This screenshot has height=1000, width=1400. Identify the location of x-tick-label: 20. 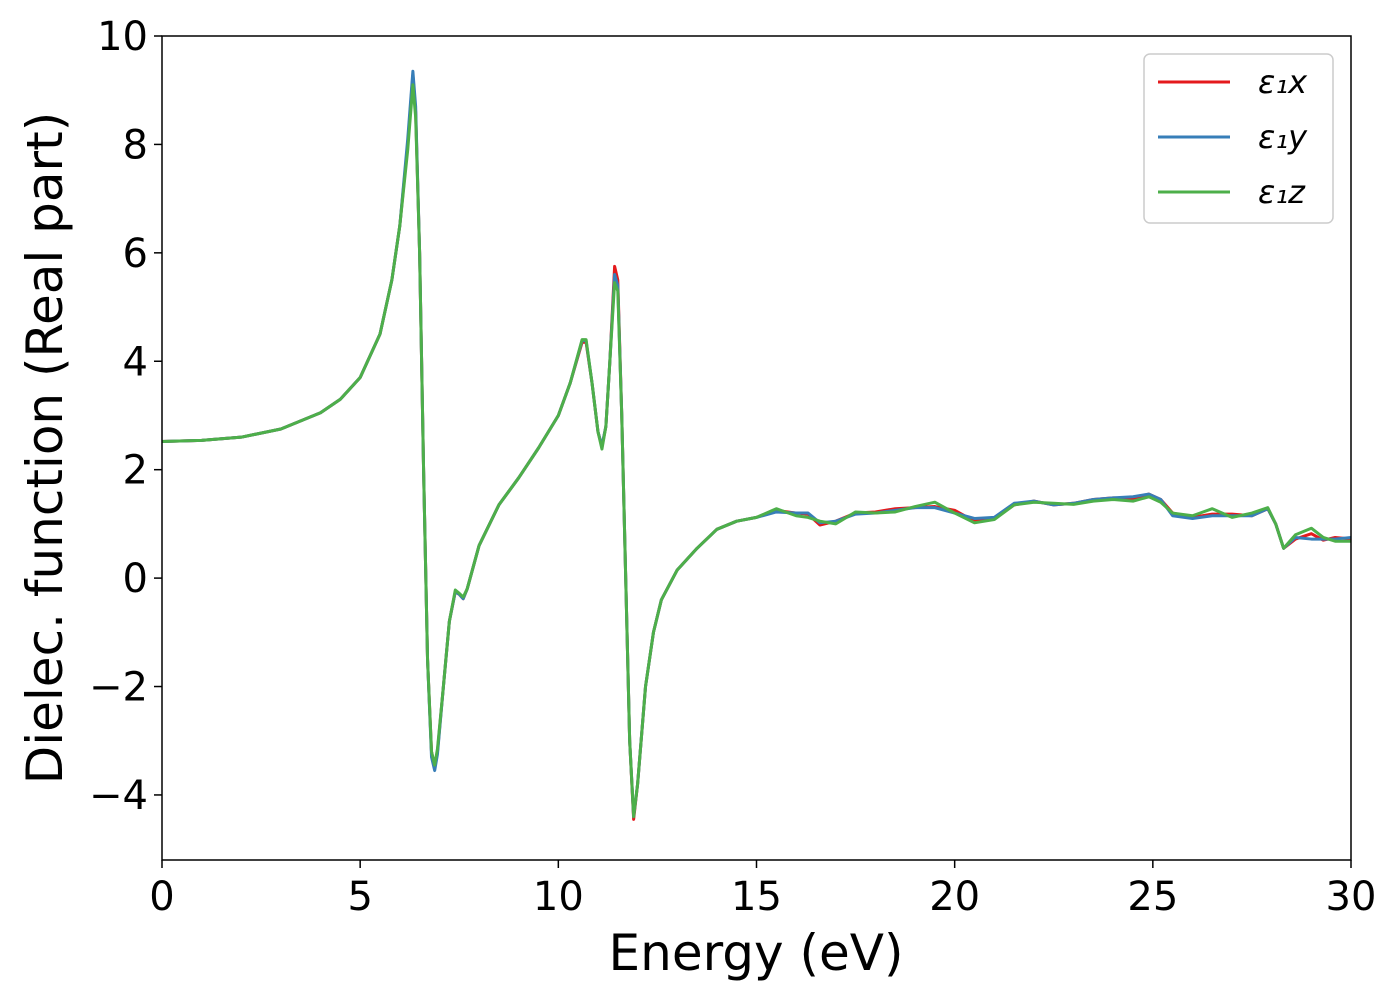
(954, 897).